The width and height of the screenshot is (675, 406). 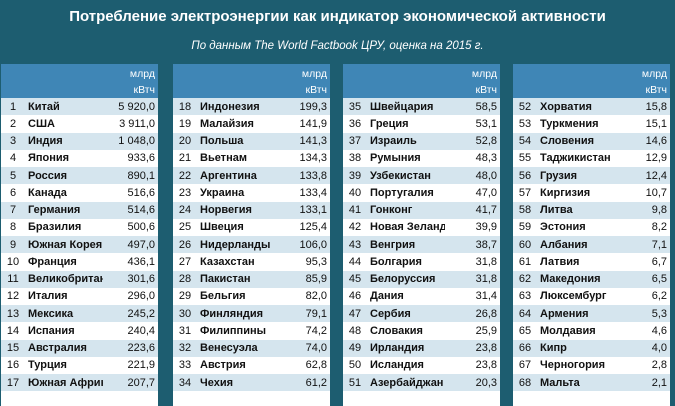 What do you see at coordinates (525, 313) in the screenshot?
I see `rank-cell: 64` at bounding box center [525, 313].